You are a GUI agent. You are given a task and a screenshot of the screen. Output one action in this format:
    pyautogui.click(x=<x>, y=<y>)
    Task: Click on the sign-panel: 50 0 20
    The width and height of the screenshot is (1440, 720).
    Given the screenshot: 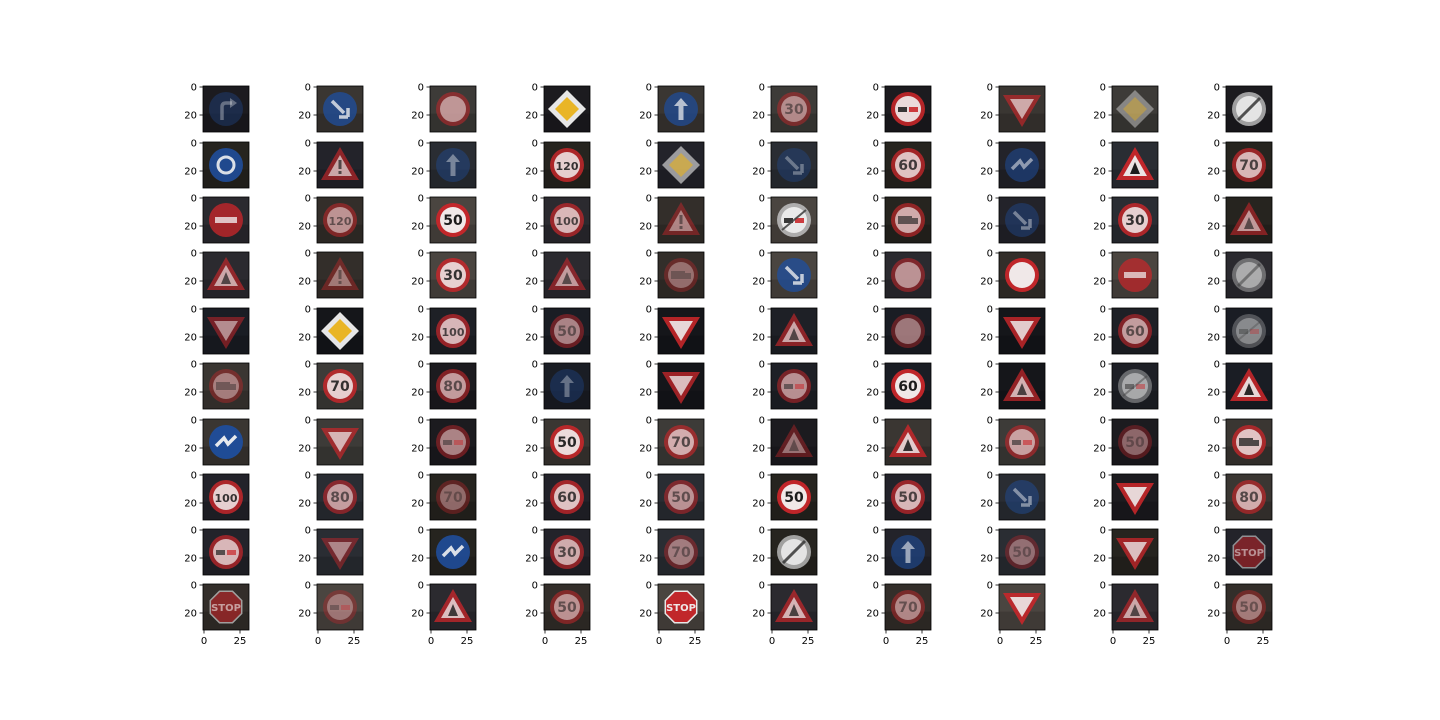 What is the action you would take?
    pyautogui.click(x=672, y=496)
    